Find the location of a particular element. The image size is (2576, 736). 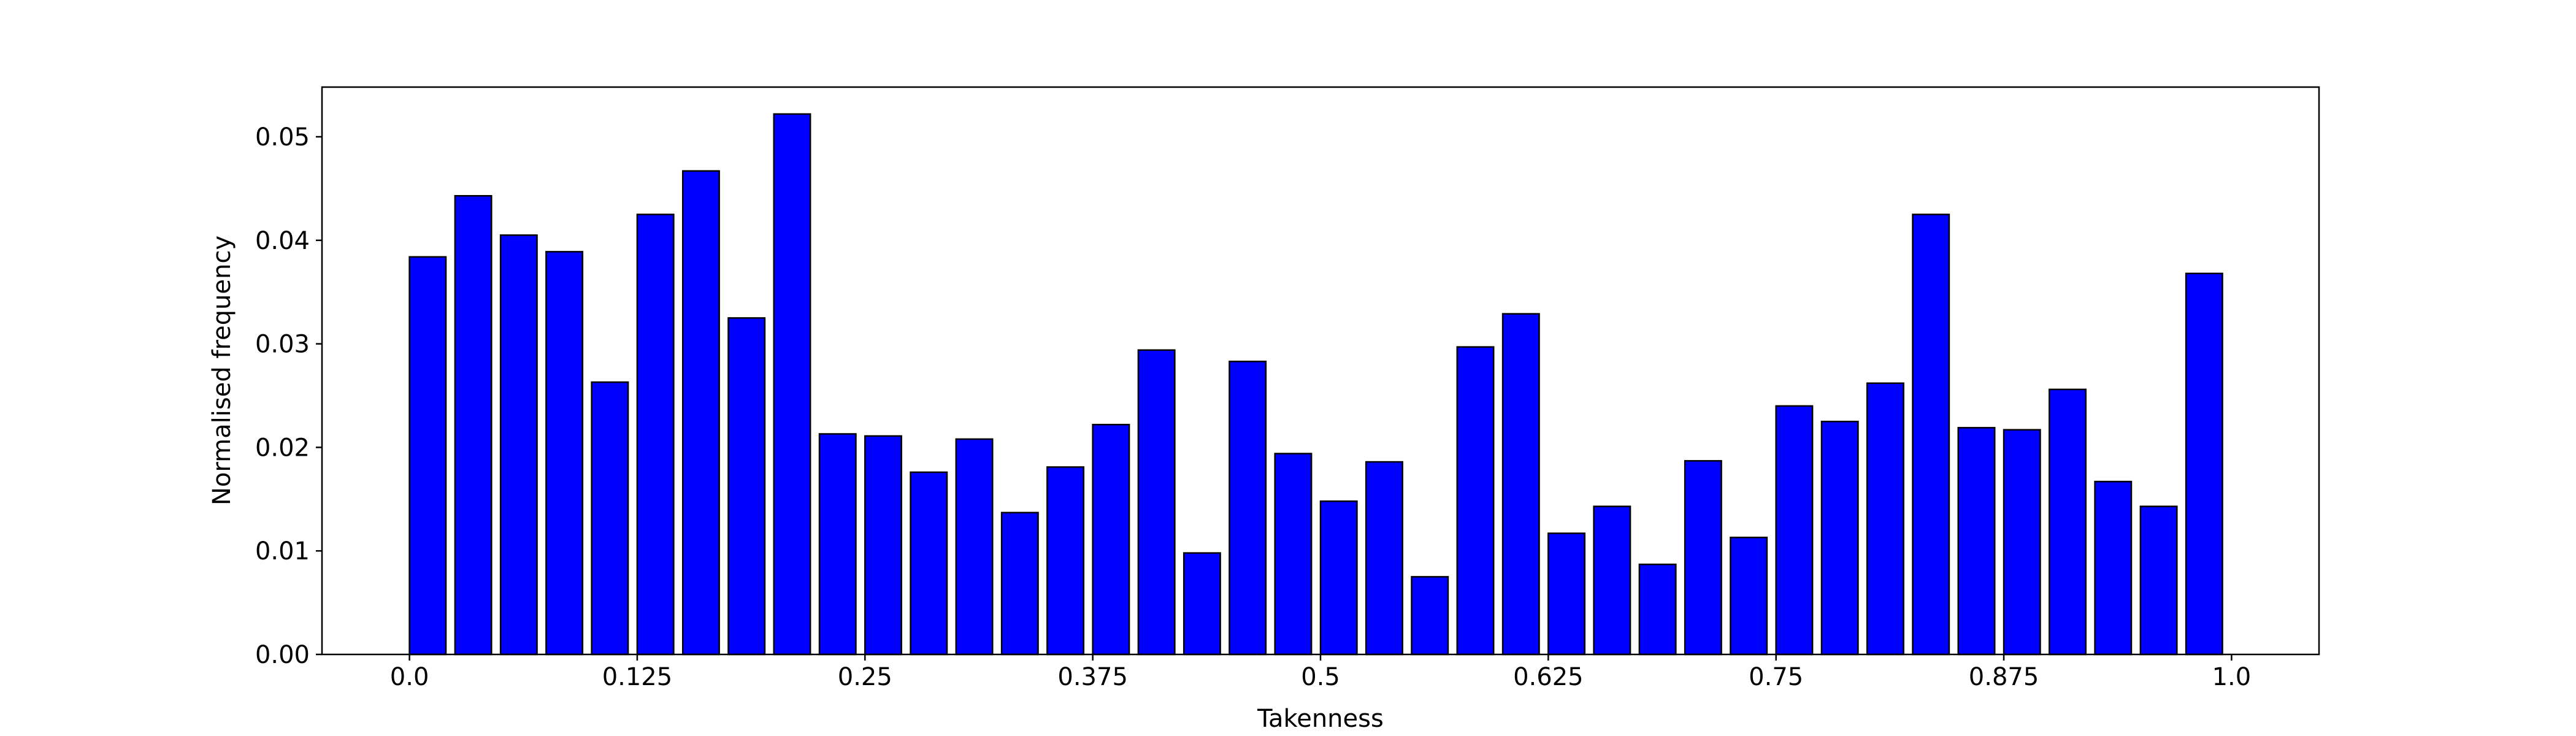

x-tick-label: 0.125 is located at coordinates (637, 677).